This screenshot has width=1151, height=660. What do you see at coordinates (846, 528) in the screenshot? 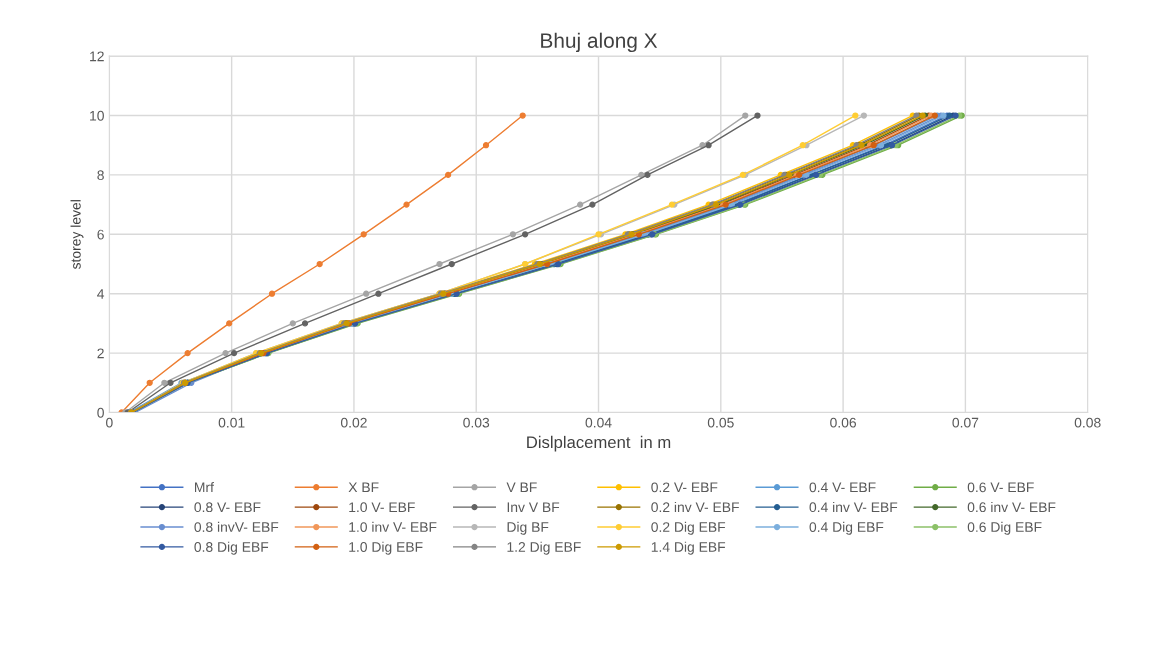
I see `legend-label: 0.4 Dig EBF` at bounding box center [846, 528].